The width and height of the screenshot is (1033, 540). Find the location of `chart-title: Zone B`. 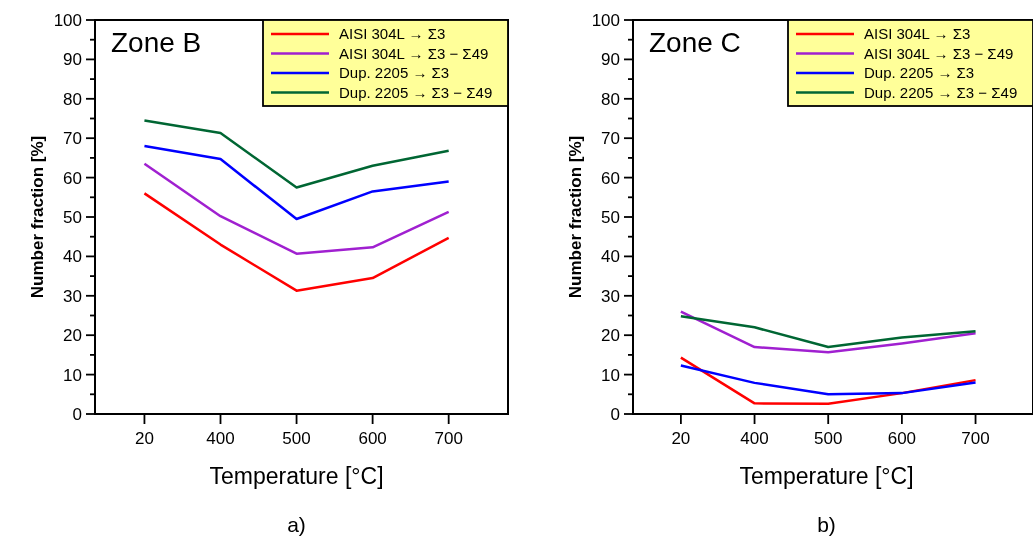

chart-title: Zone B is located at coordinates (156, 42).